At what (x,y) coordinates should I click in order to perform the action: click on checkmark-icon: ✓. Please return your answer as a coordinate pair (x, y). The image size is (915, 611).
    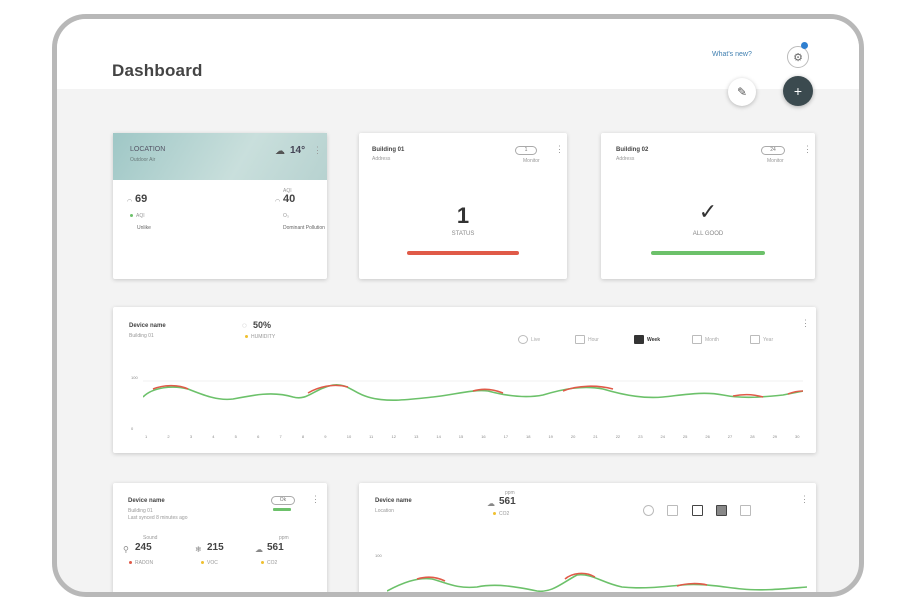
    Looking at the image, I should click on (708, 211).